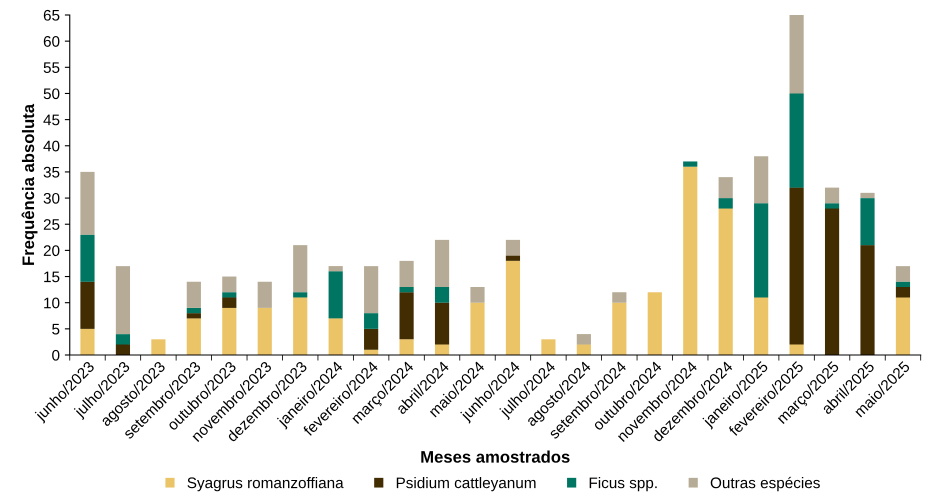 Image resolution: width=930 pixels, height=500 pixels. Describe the element at coordinates (52, 94) in the screenshot. I see `y-tick-label: 50` at that location.